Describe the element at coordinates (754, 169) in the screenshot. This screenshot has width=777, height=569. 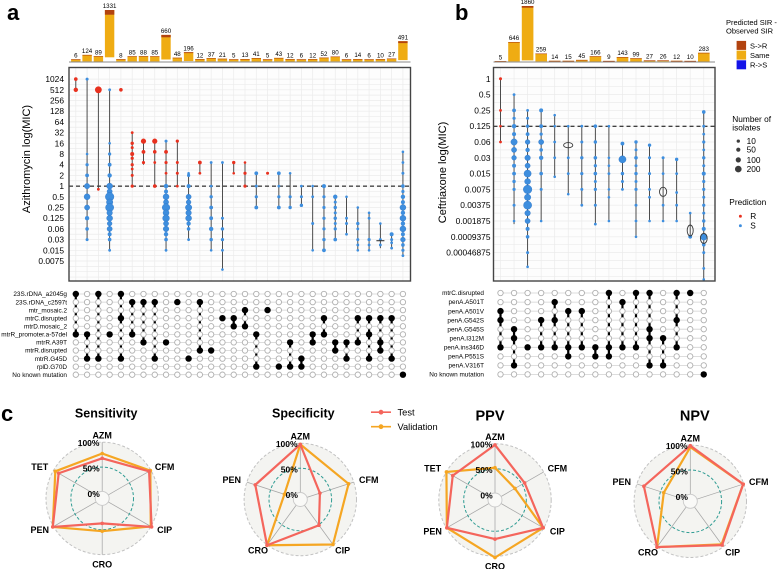
I see `svg-text: 200` at that location.